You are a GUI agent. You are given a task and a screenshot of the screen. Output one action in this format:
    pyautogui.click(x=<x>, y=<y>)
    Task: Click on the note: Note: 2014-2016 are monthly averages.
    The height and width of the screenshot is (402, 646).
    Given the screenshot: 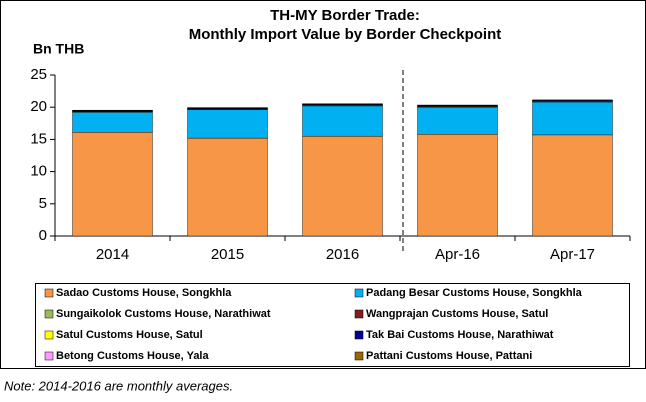 What is the action you would take?
    pyautogui.click(x=118, y=385)
    